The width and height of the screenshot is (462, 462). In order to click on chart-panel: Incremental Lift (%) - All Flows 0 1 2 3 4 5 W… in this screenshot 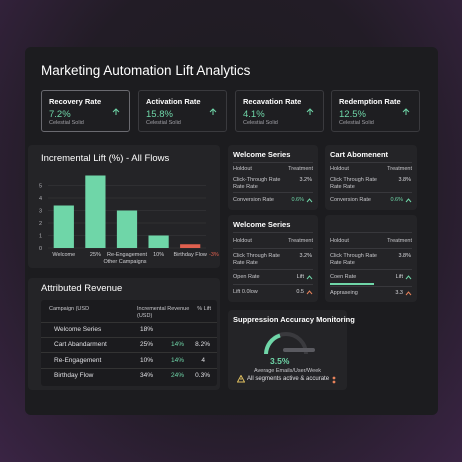, I will do `click(124, 206)`.